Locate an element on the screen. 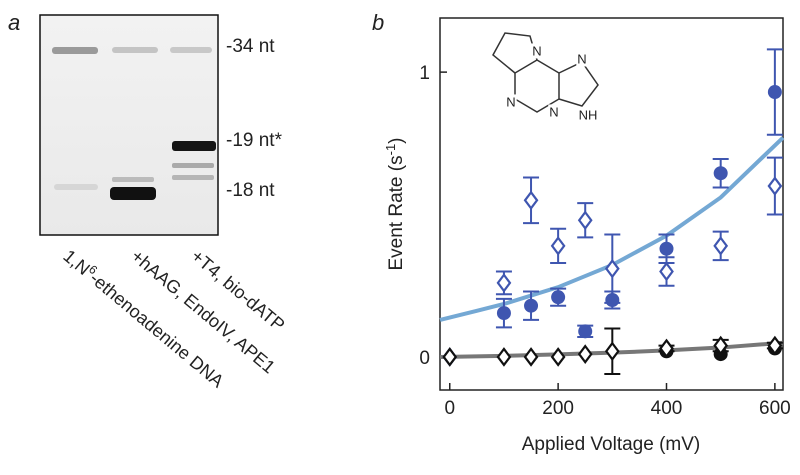 This screenshot has height=475, width=800. x-tick-label: 600 is located at coordinates (775, 408).